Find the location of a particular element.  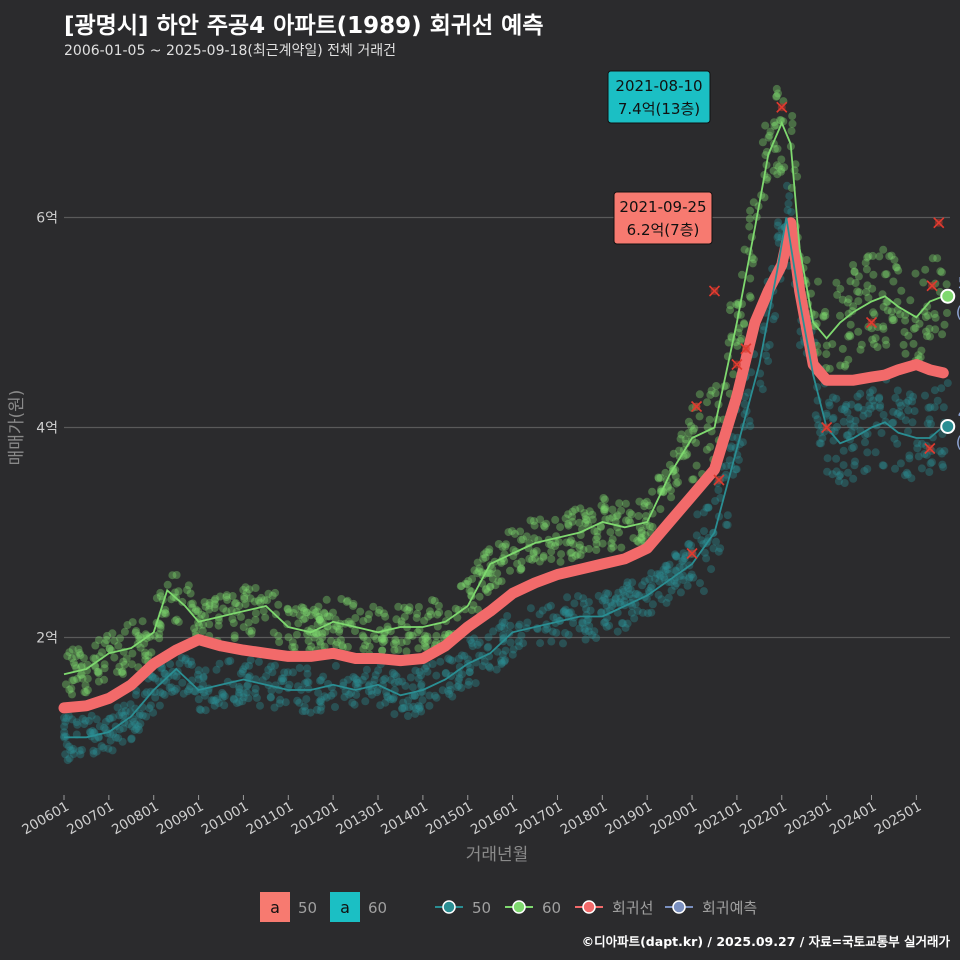

legend-label: 60 is located at coordinates (551, 908).